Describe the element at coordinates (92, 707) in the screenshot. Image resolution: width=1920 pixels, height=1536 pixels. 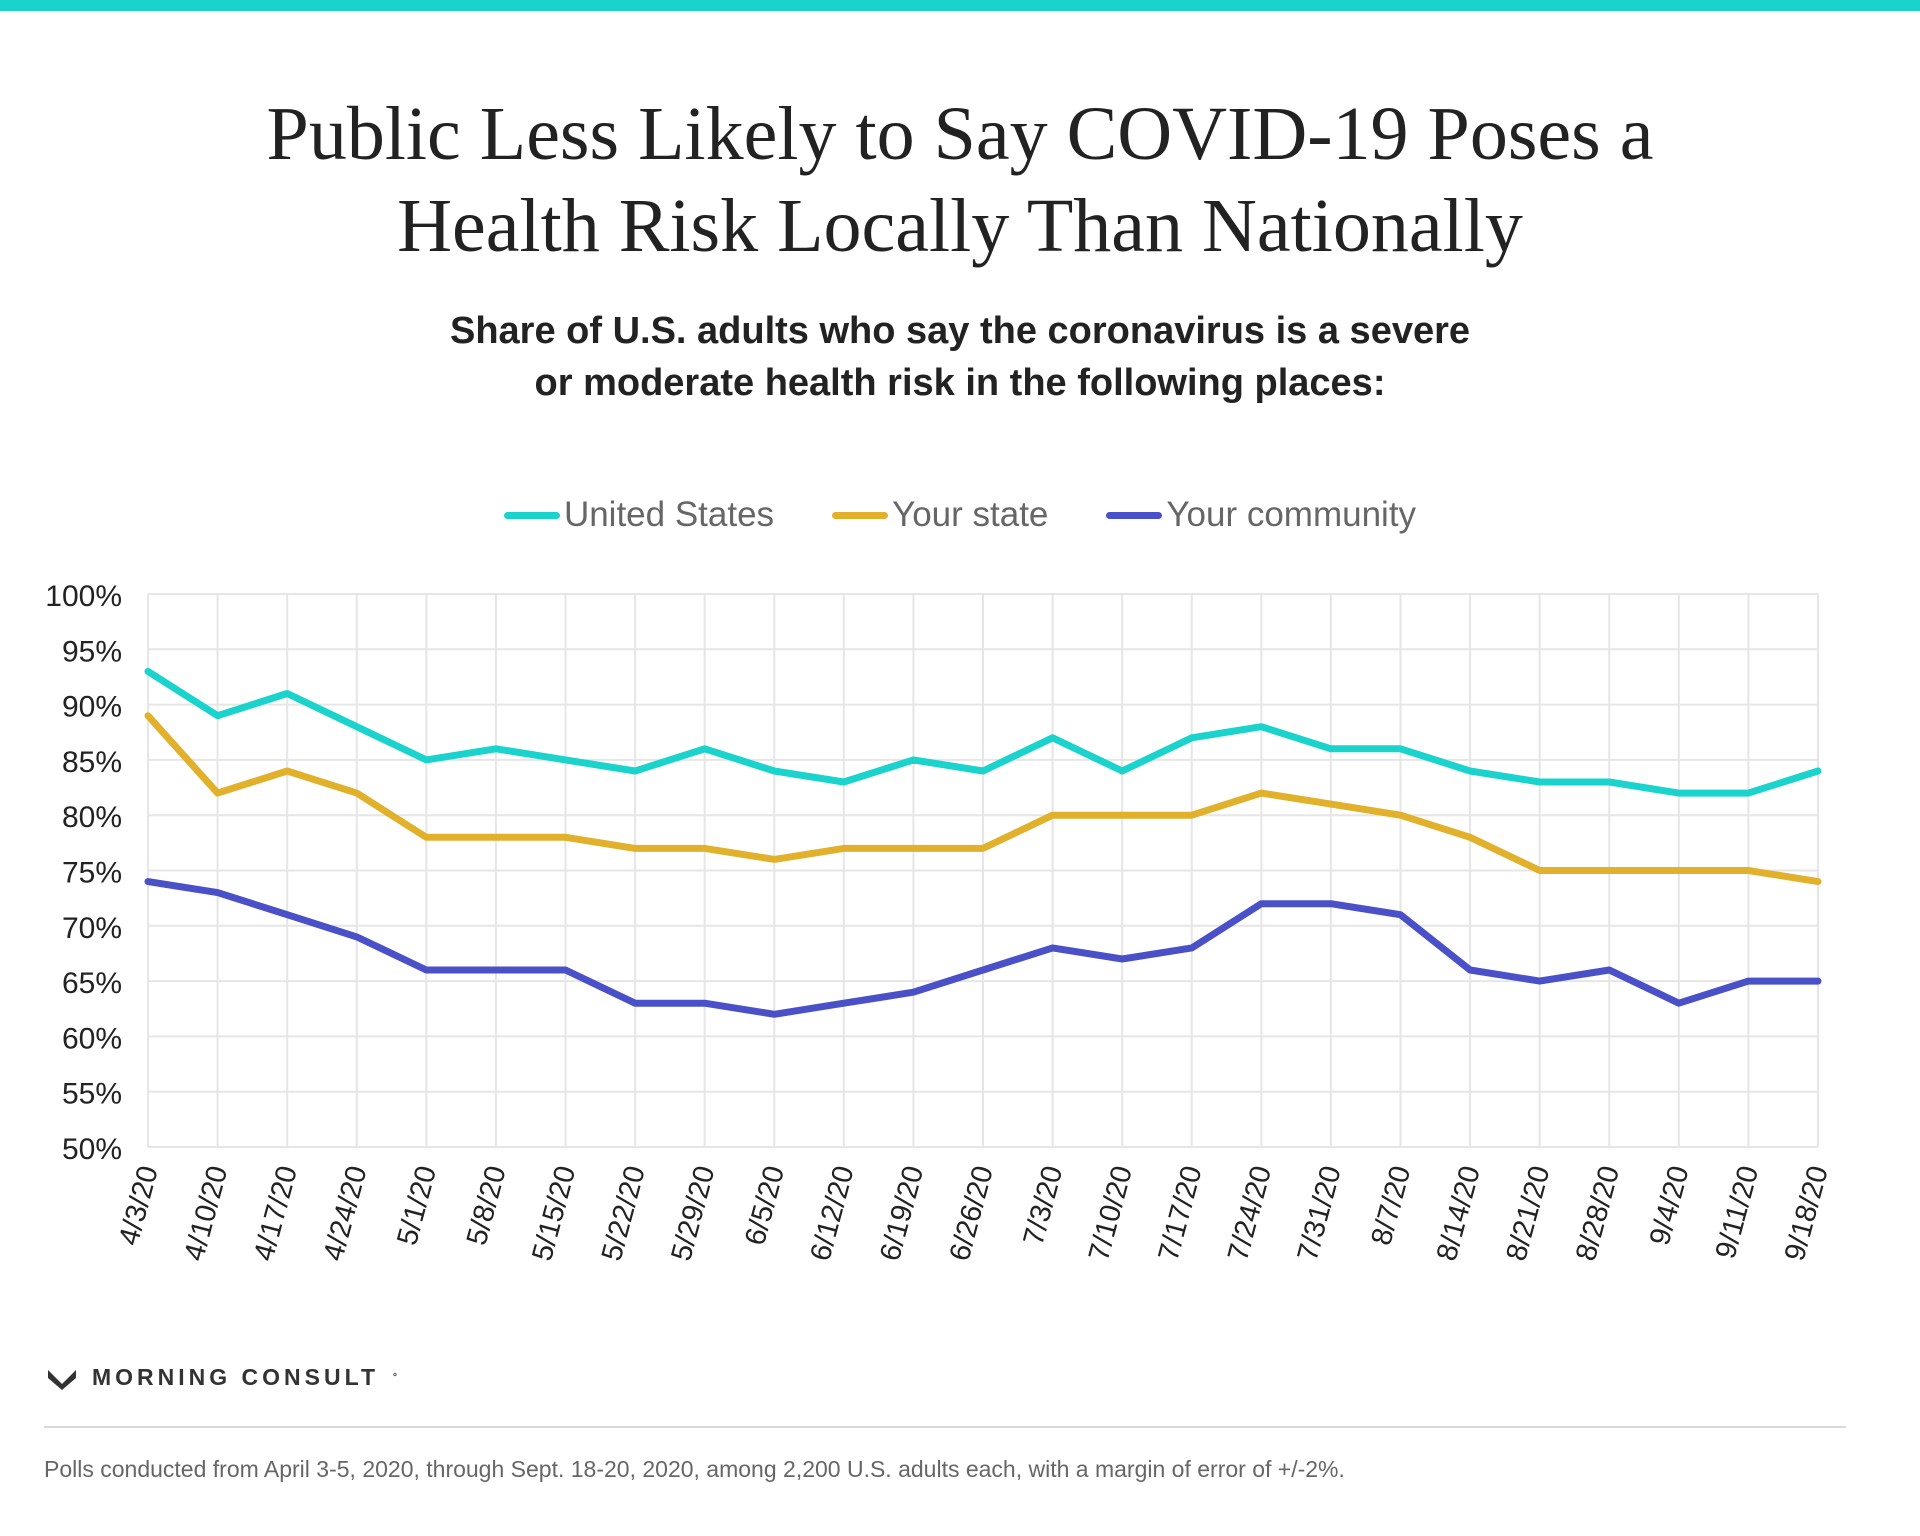
I see `y-tick-label: 90%` at that location.